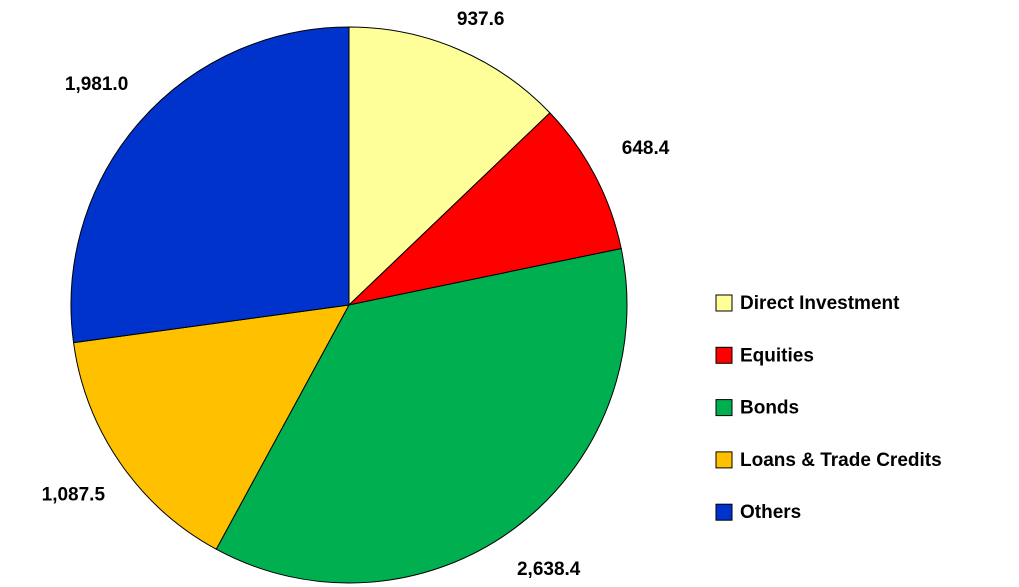 The image size is (1019, 587). I want to click on data-label: 2,638.4, so click(549, 569).